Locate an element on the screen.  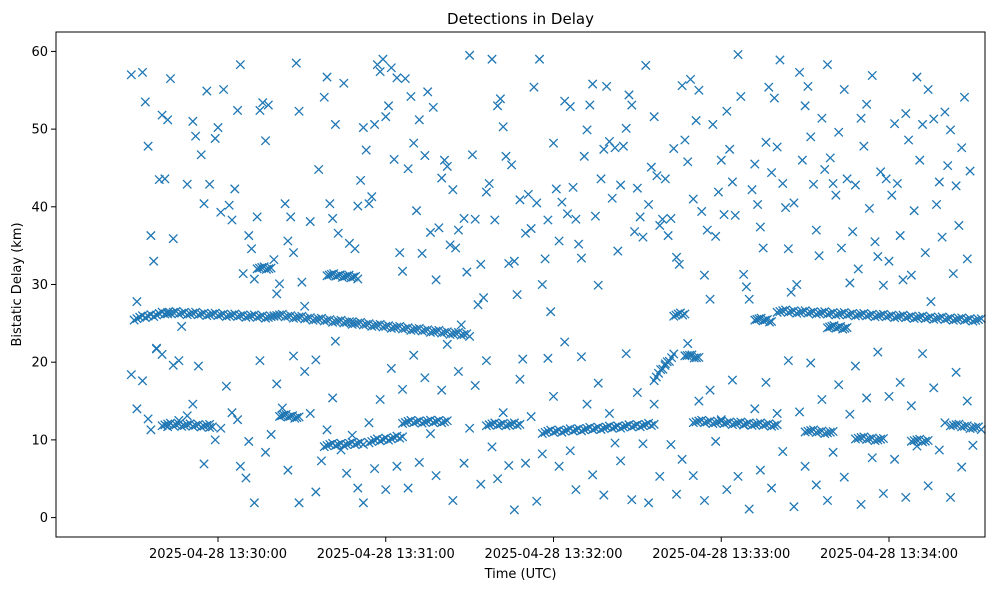
y-axis: 0 10 20 30 40 50 60 is located at coordinates (43, 285).